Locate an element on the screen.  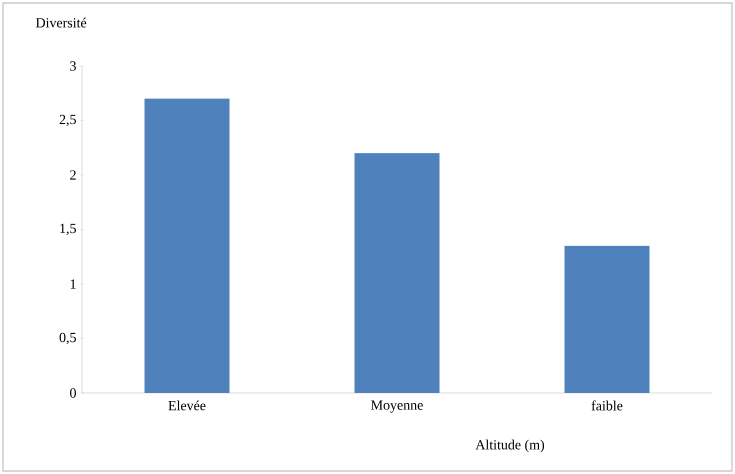
x-tick-label: faible is located at coordinates (607, 405).